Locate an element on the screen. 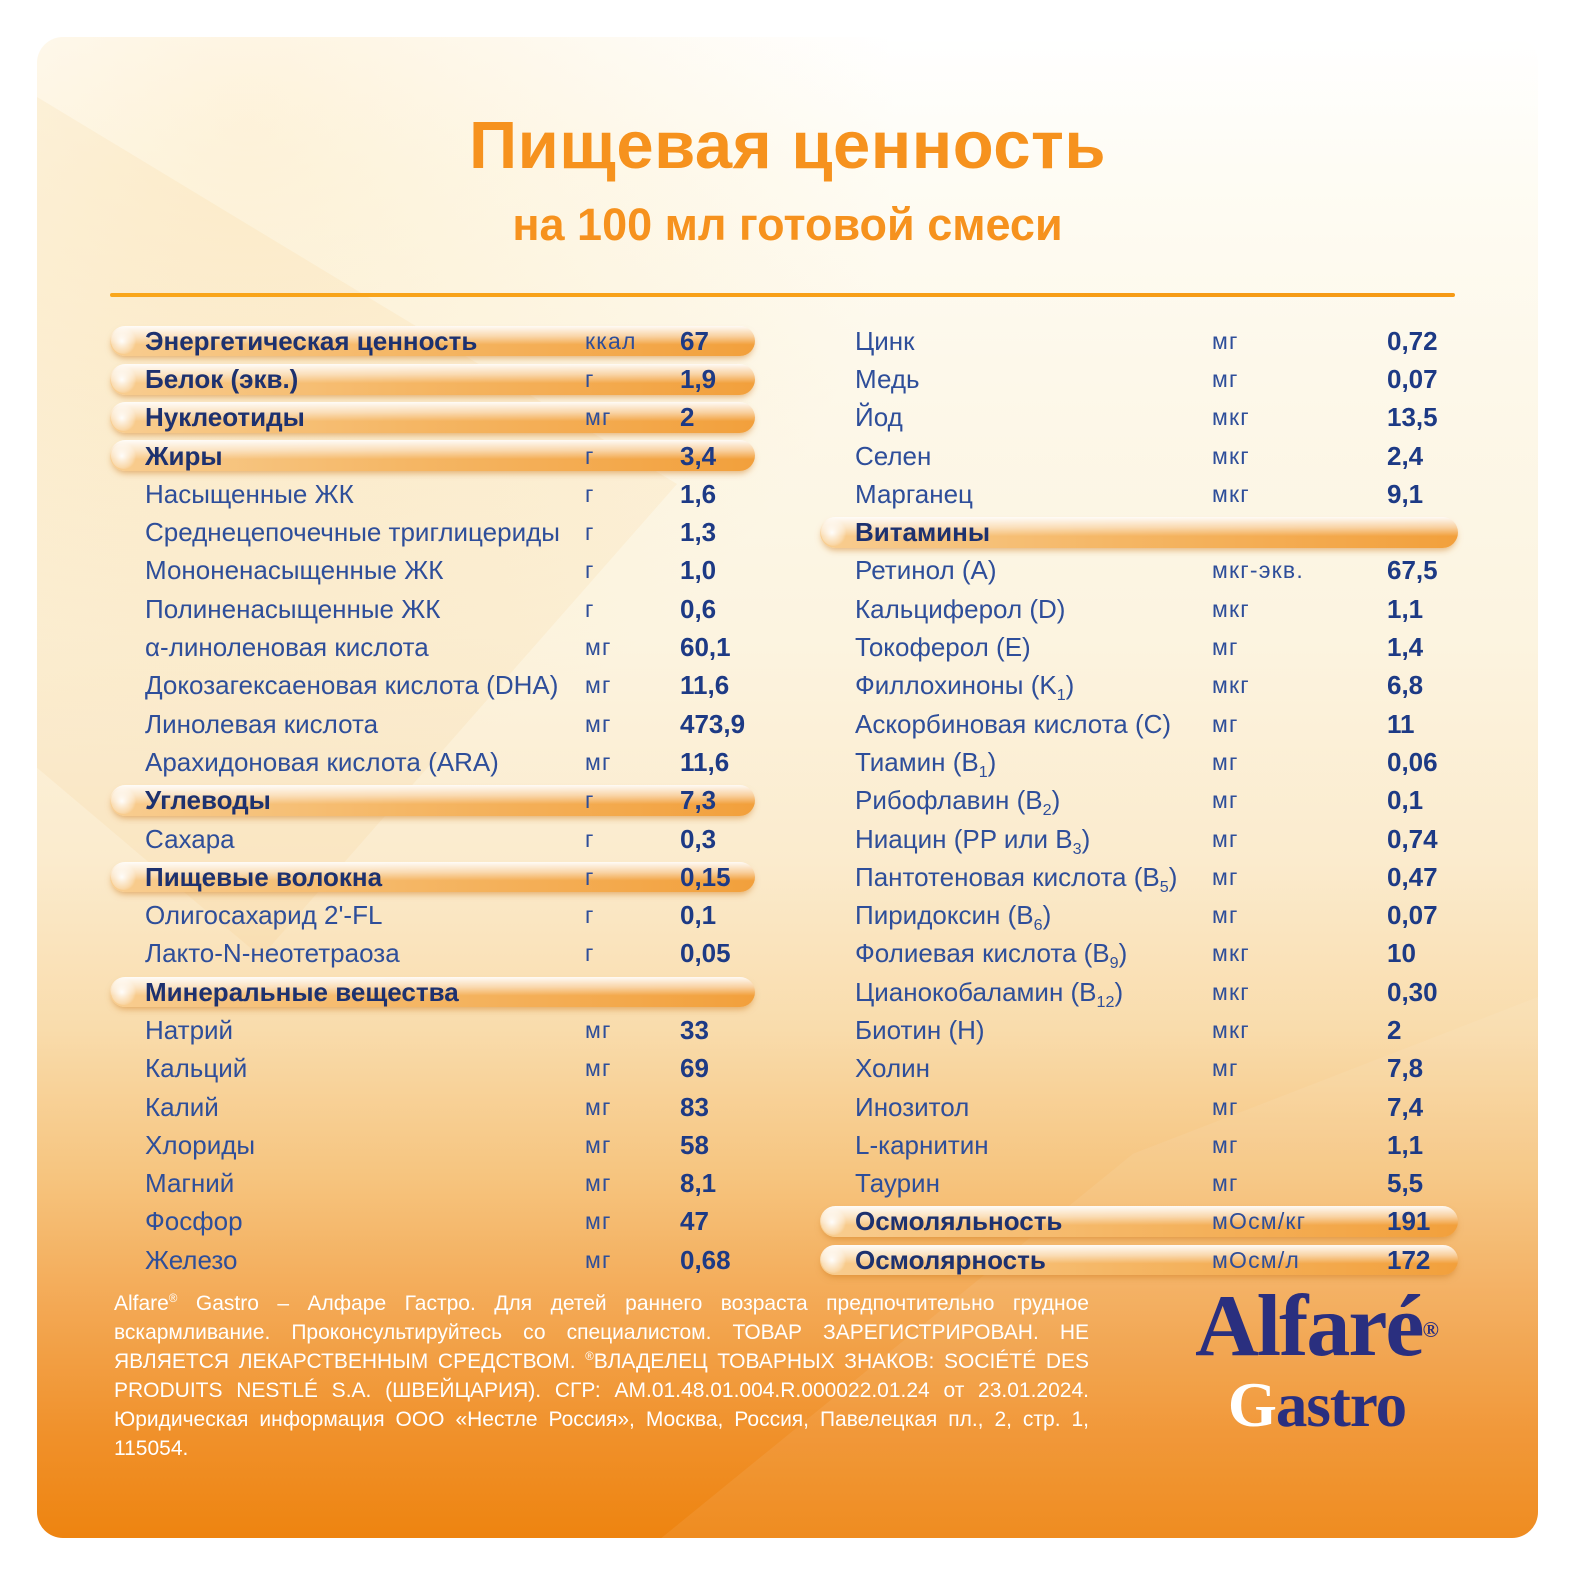  nutrient-value: 172 is located at coordinates (1409, 1259).